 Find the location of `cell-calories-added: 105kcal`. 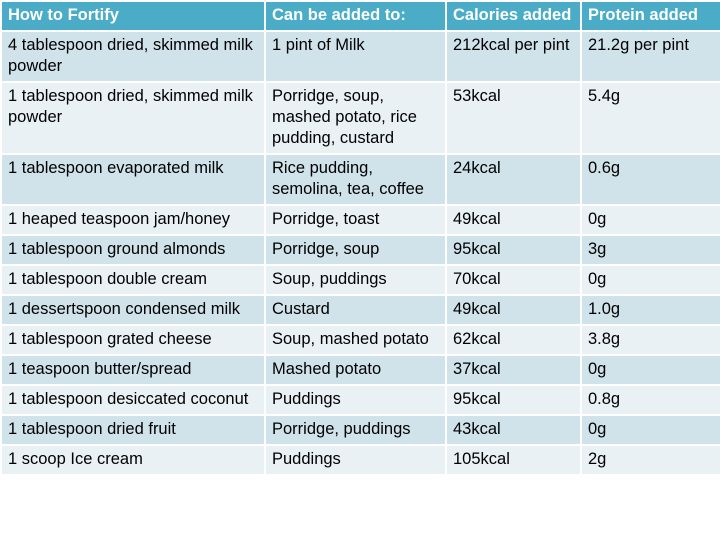

cell-calories-added: 105kcal is located at coordinates (513, 460).